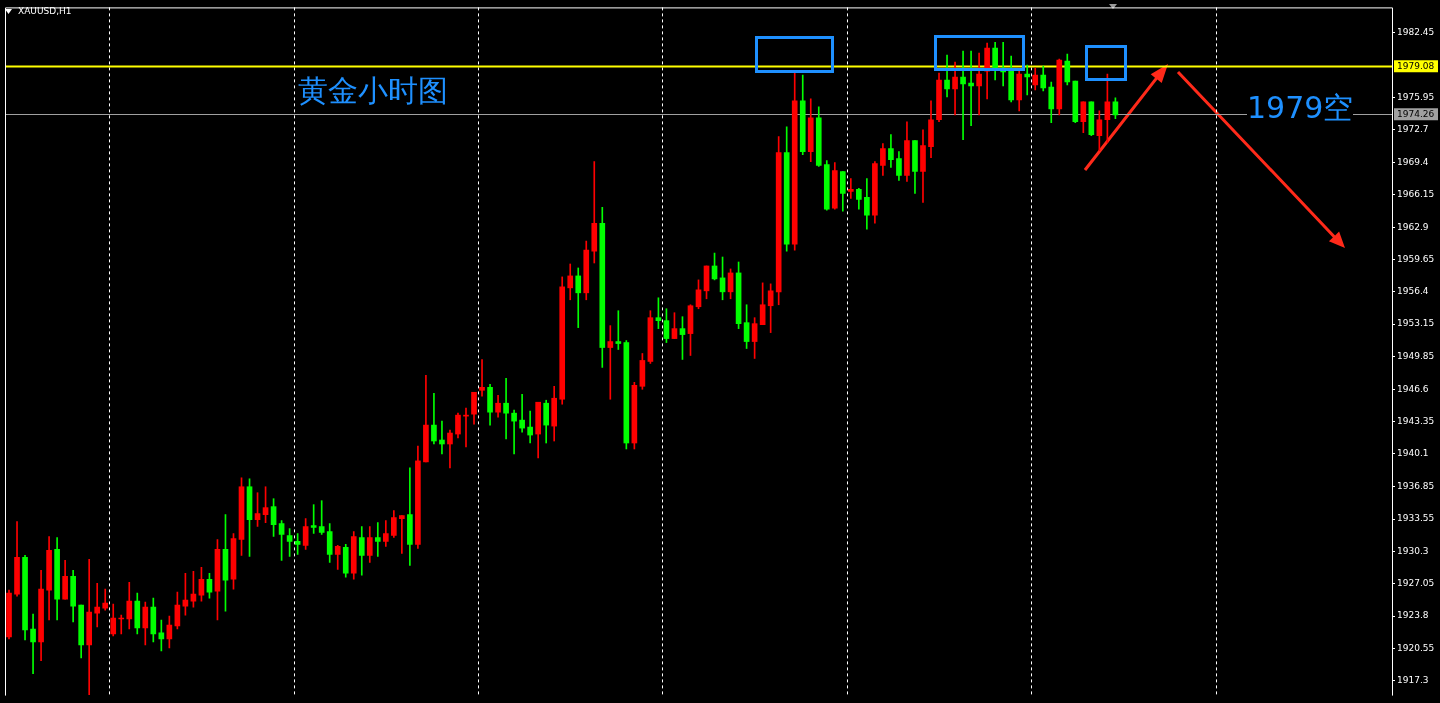 Image resolution: width=1440 pixels, height=703 pixels. What do you see at coordinates (1413, 226) in the screenshot?
I see `y-tick-label: 1962.9` at bounding box center [1413, 226].